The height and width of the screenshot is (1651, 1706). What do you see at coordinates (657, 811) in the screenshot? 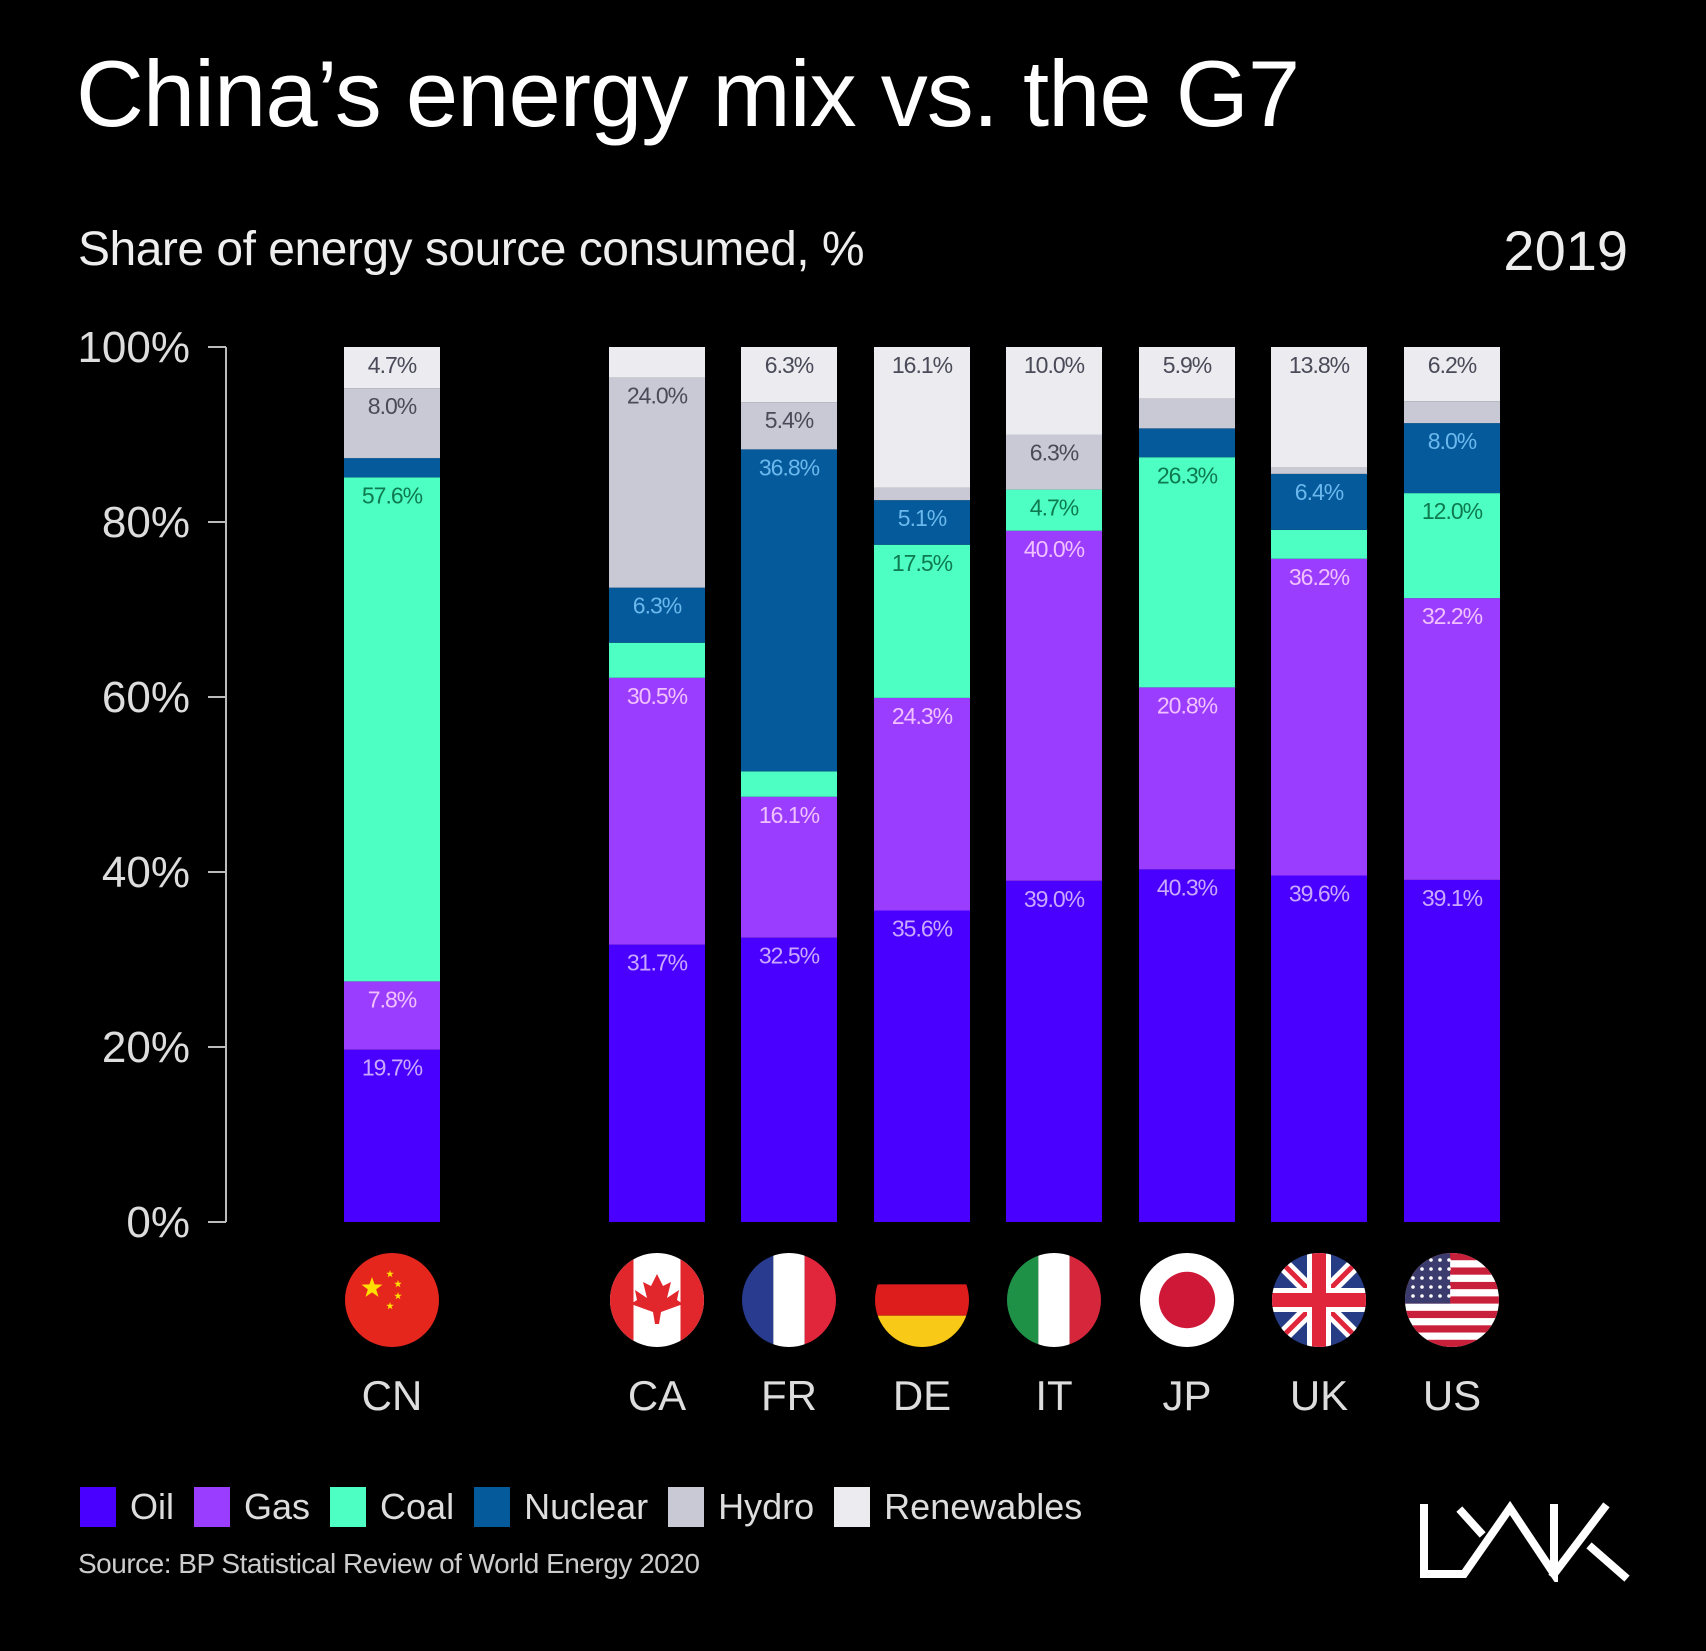
I see `bar-segment-gas-ca` at bounding box center [657, 811].